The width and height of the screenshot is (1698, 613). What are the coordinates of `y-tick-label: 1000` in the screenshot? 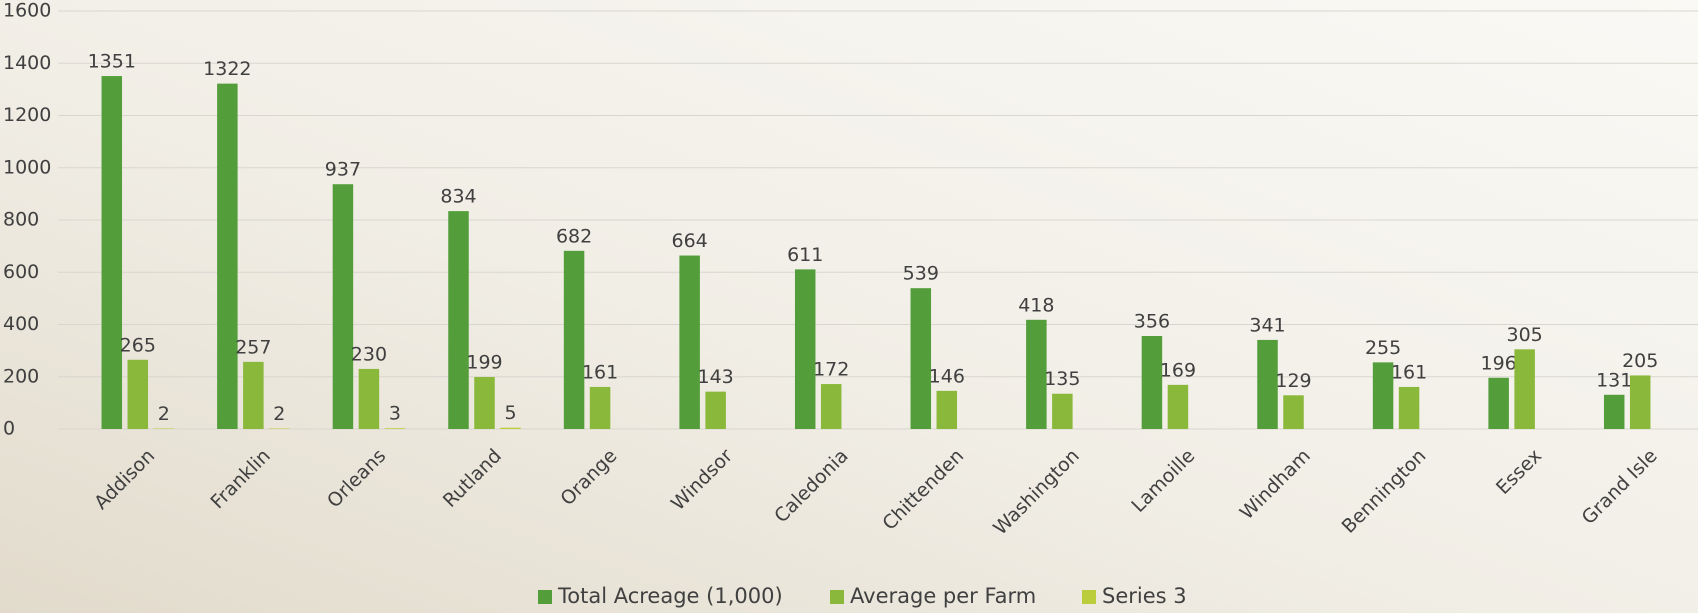 It's located at (27, 167).